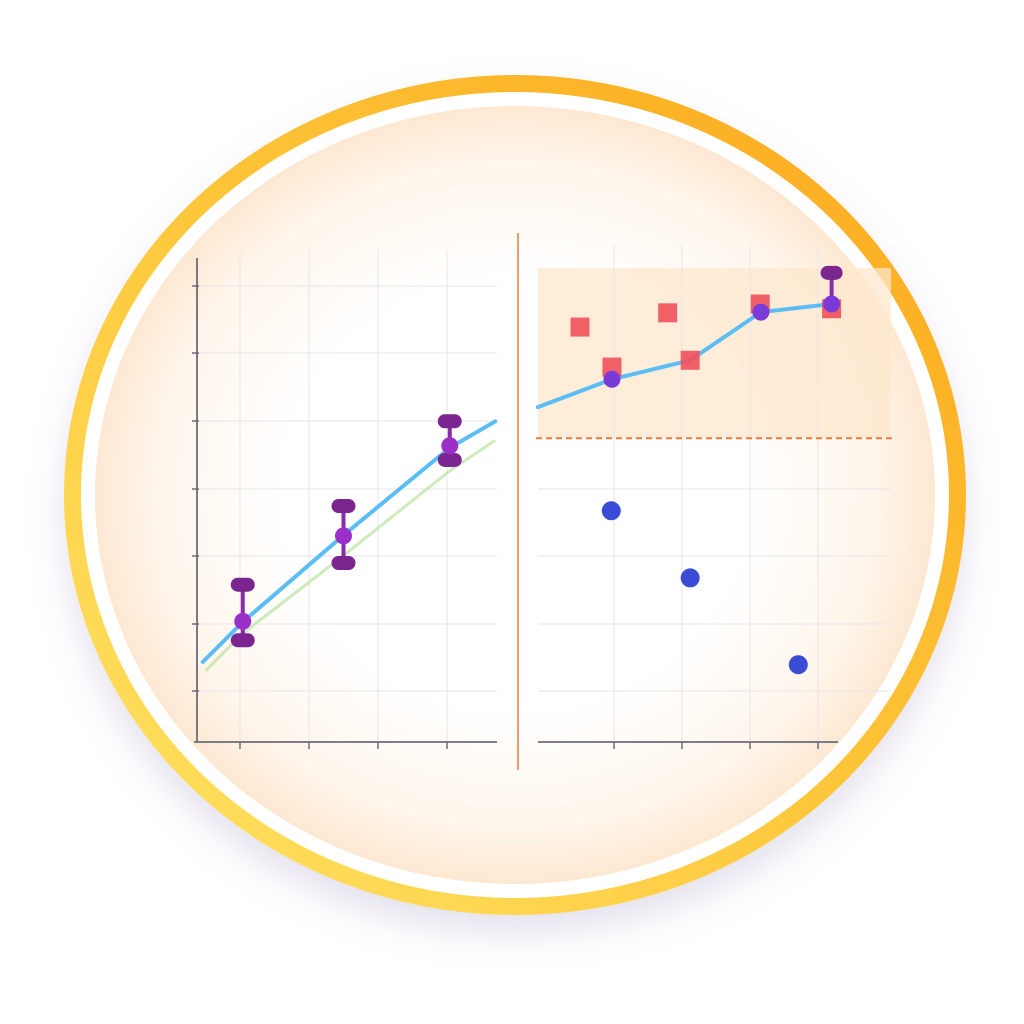 Image resolution: width=1024 pixels, height=1024 pixels. Describe the element at coordinates (714, 353) in the screenshot. I see `highlight-band` at that location.